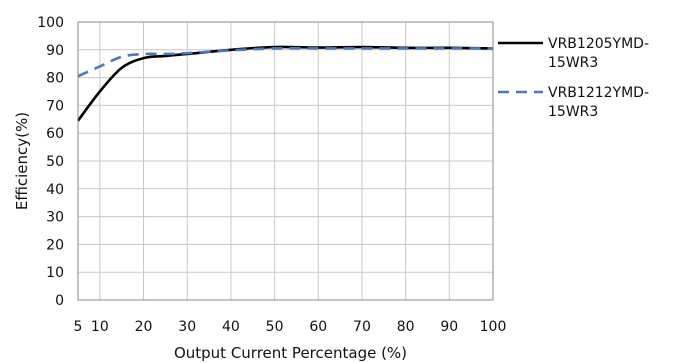  I want to click on x-tick-label: 40, so click(231, 327).